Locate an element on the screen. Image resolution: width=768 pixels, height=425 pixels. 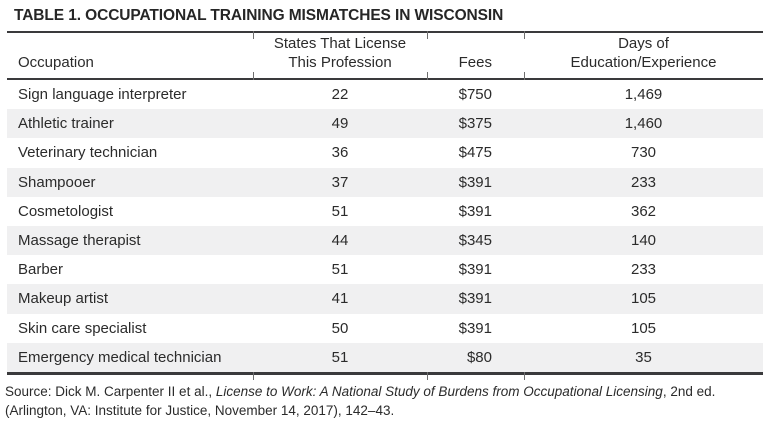
table-row: Cosmetologist 51 $391 362 is located at coordinates (385, 211).